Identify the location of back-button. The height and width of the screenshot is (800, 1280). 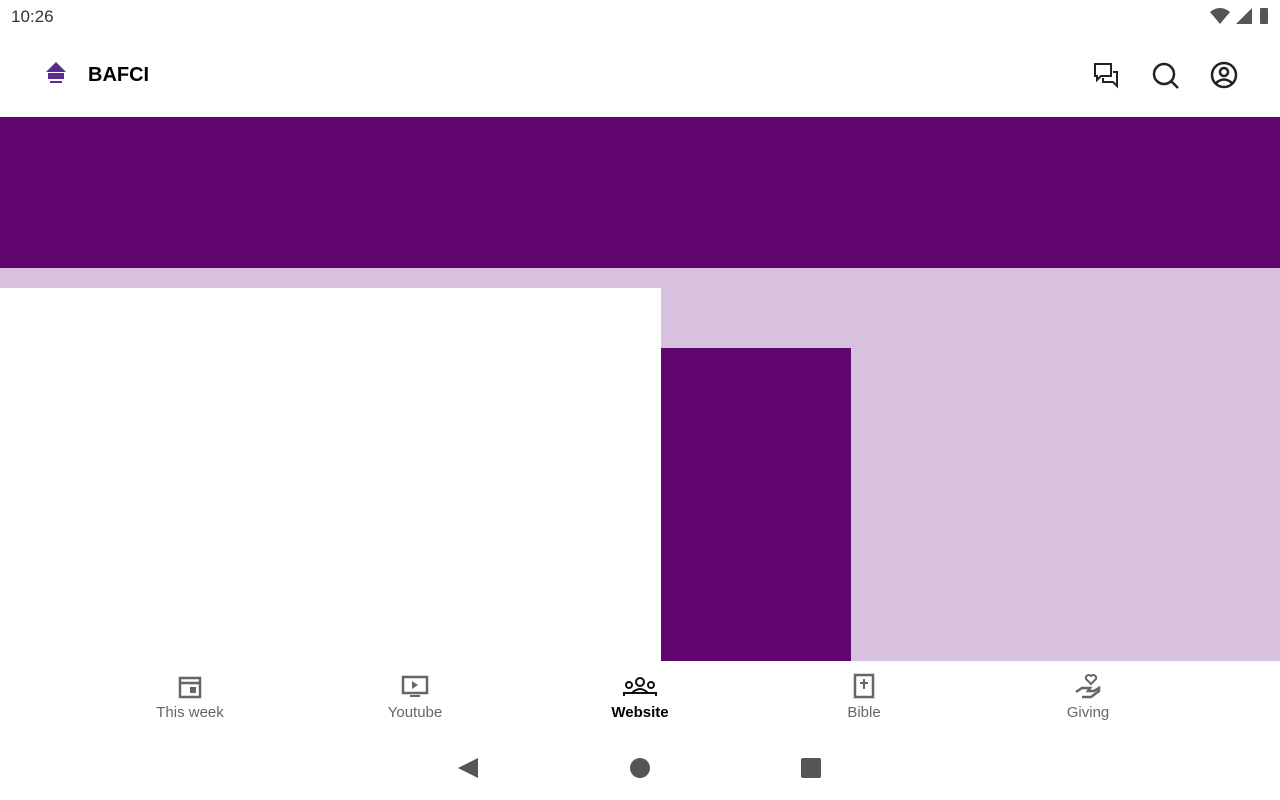
(468, 768).